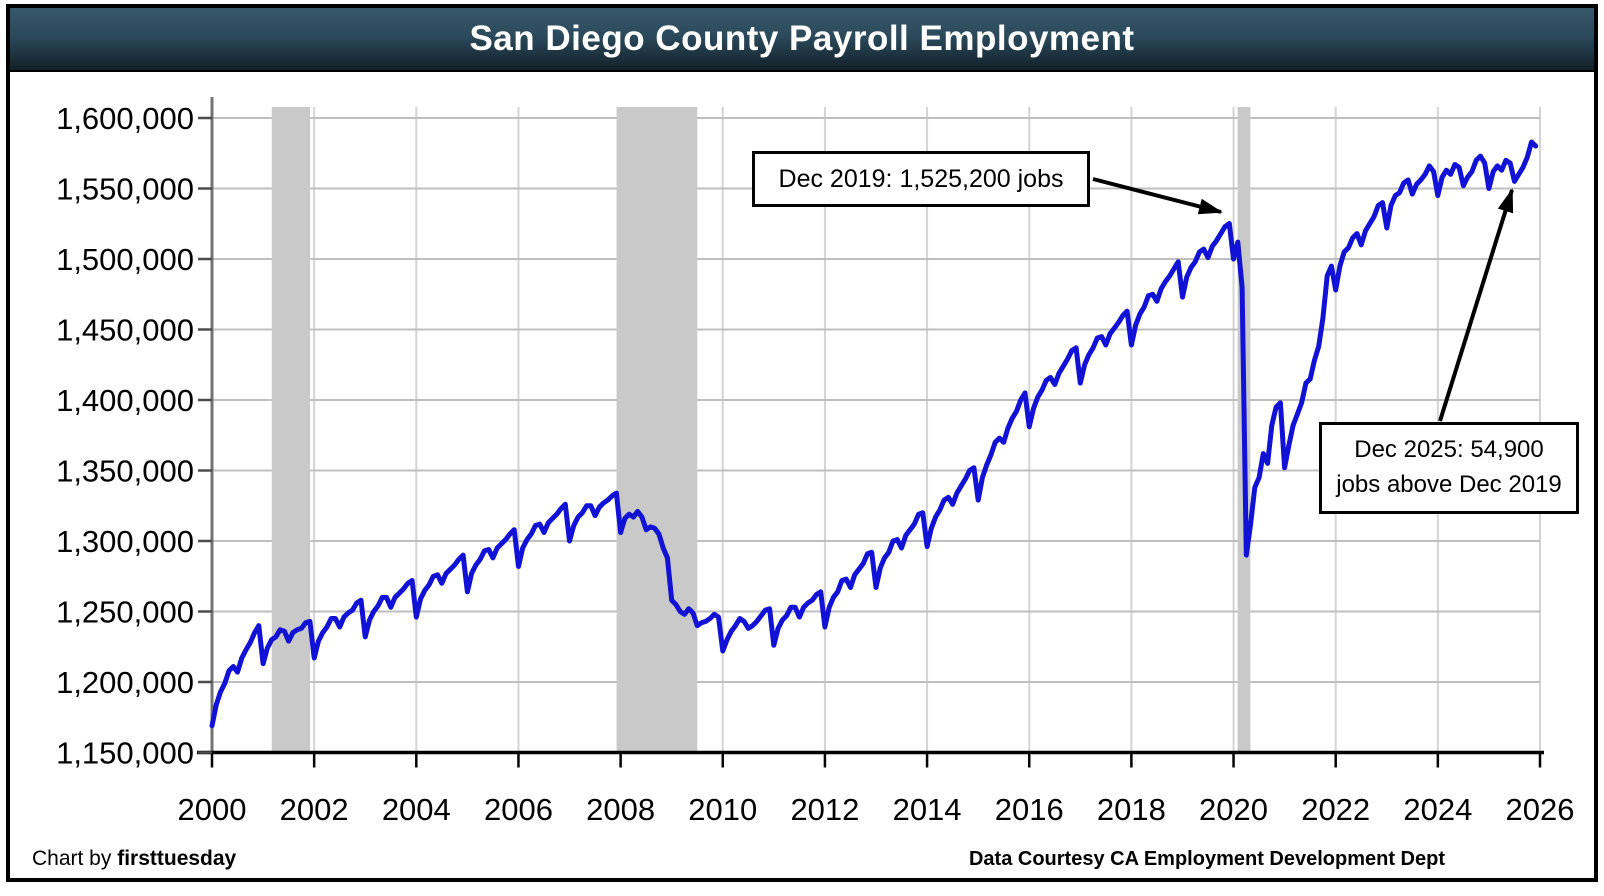  What do you see at coordinates (125, 400) in the screenshot?
I see `y-tick-label-1400000: 1,400,000` at bounding box center [125, 400].